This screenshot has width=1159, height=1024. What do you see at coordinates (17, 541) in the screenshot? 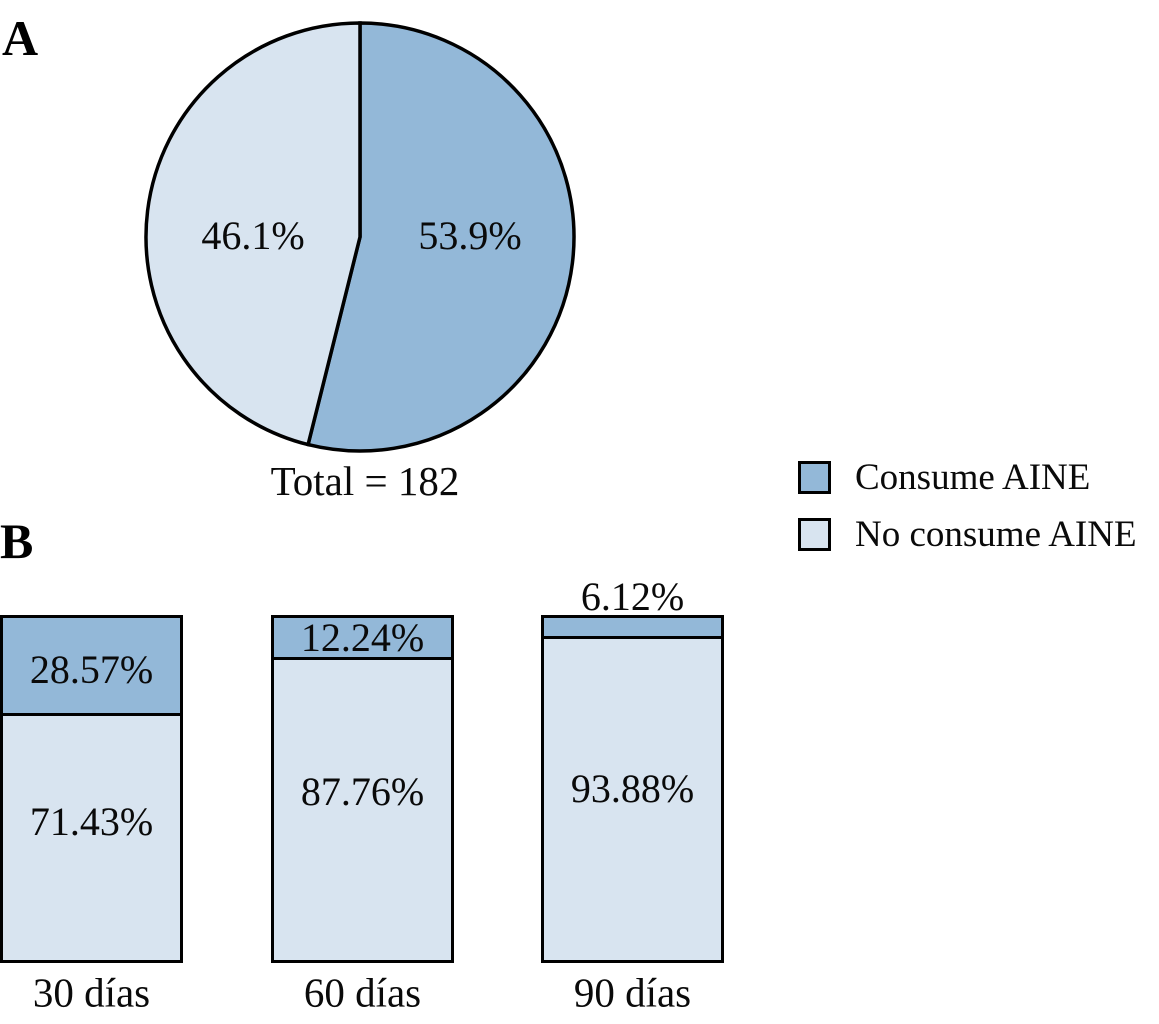
I see `panel-b-label: B` at bounding box center [17, 541].